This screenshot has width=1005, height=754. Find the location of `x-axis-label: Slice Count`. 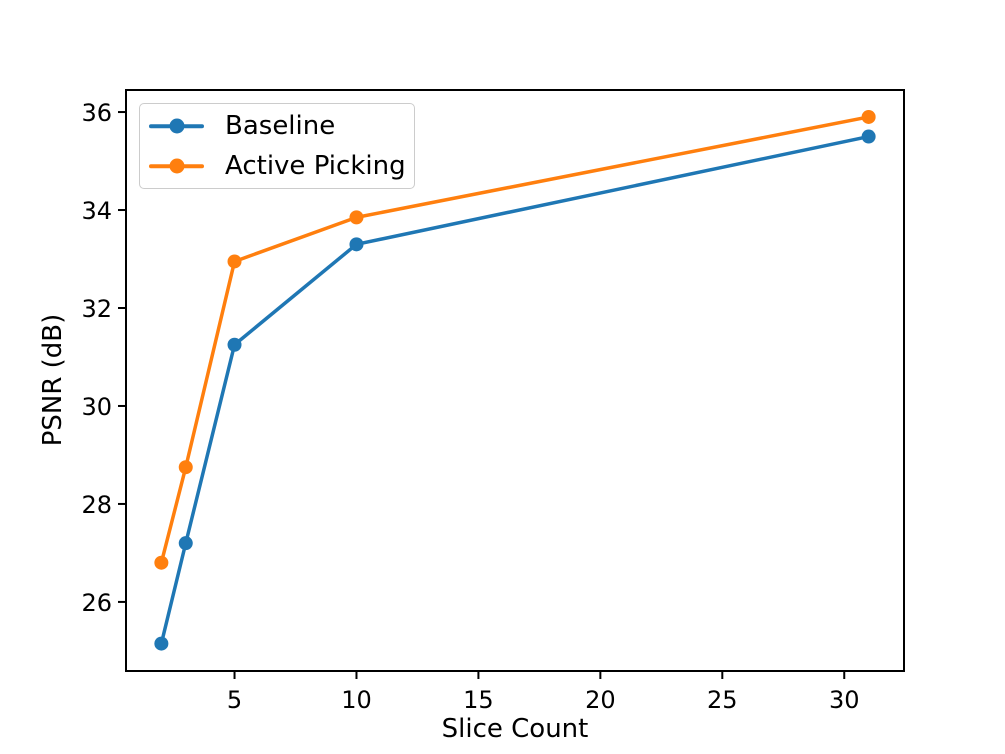

x-axis-label: Slice Count is located at coordinates (515, 729).